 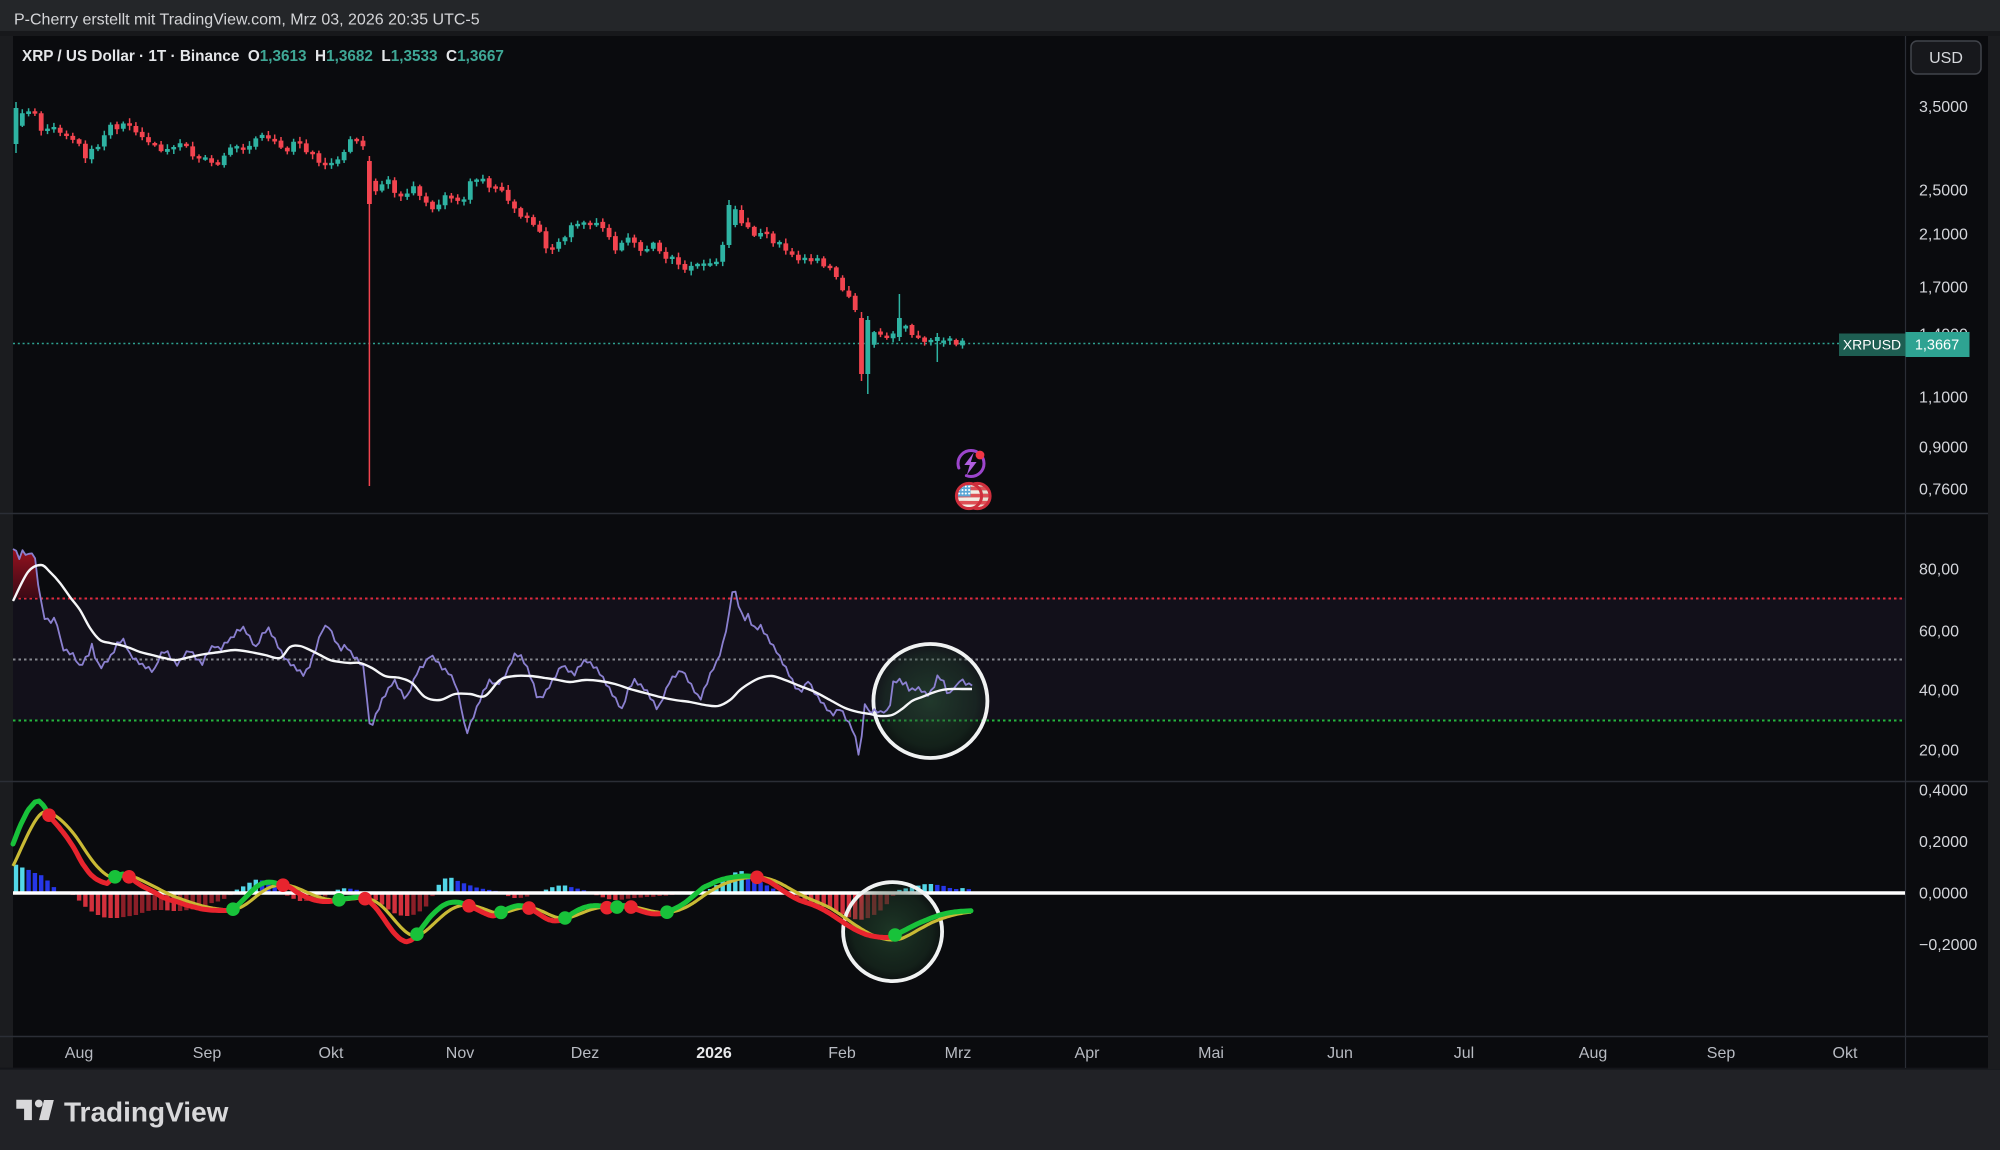 What do you see at coordinates (1943, 791) in the screenshot?
I see `svg-text: 0,4000` at bounding box center [1943, 791].